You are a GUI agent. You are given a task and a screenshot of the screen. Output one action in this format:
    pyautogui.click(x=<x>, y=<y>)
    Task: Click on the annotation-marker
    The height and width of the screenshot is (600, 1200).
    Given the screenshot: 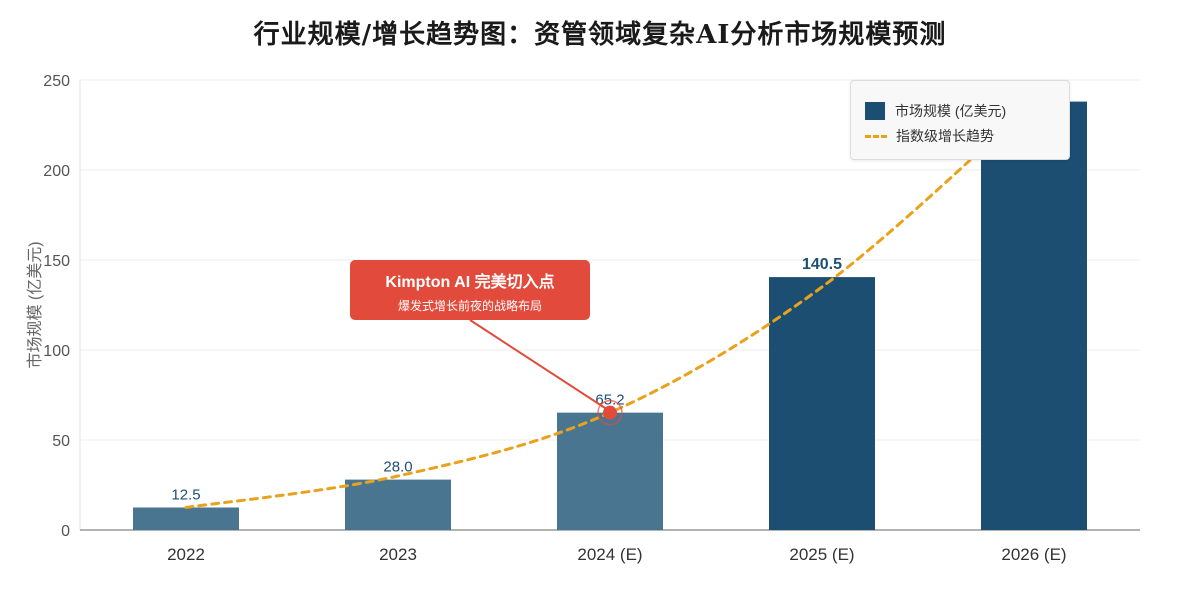 What is the action you would take?
    pyautogui.click(x=610, y=412)
    